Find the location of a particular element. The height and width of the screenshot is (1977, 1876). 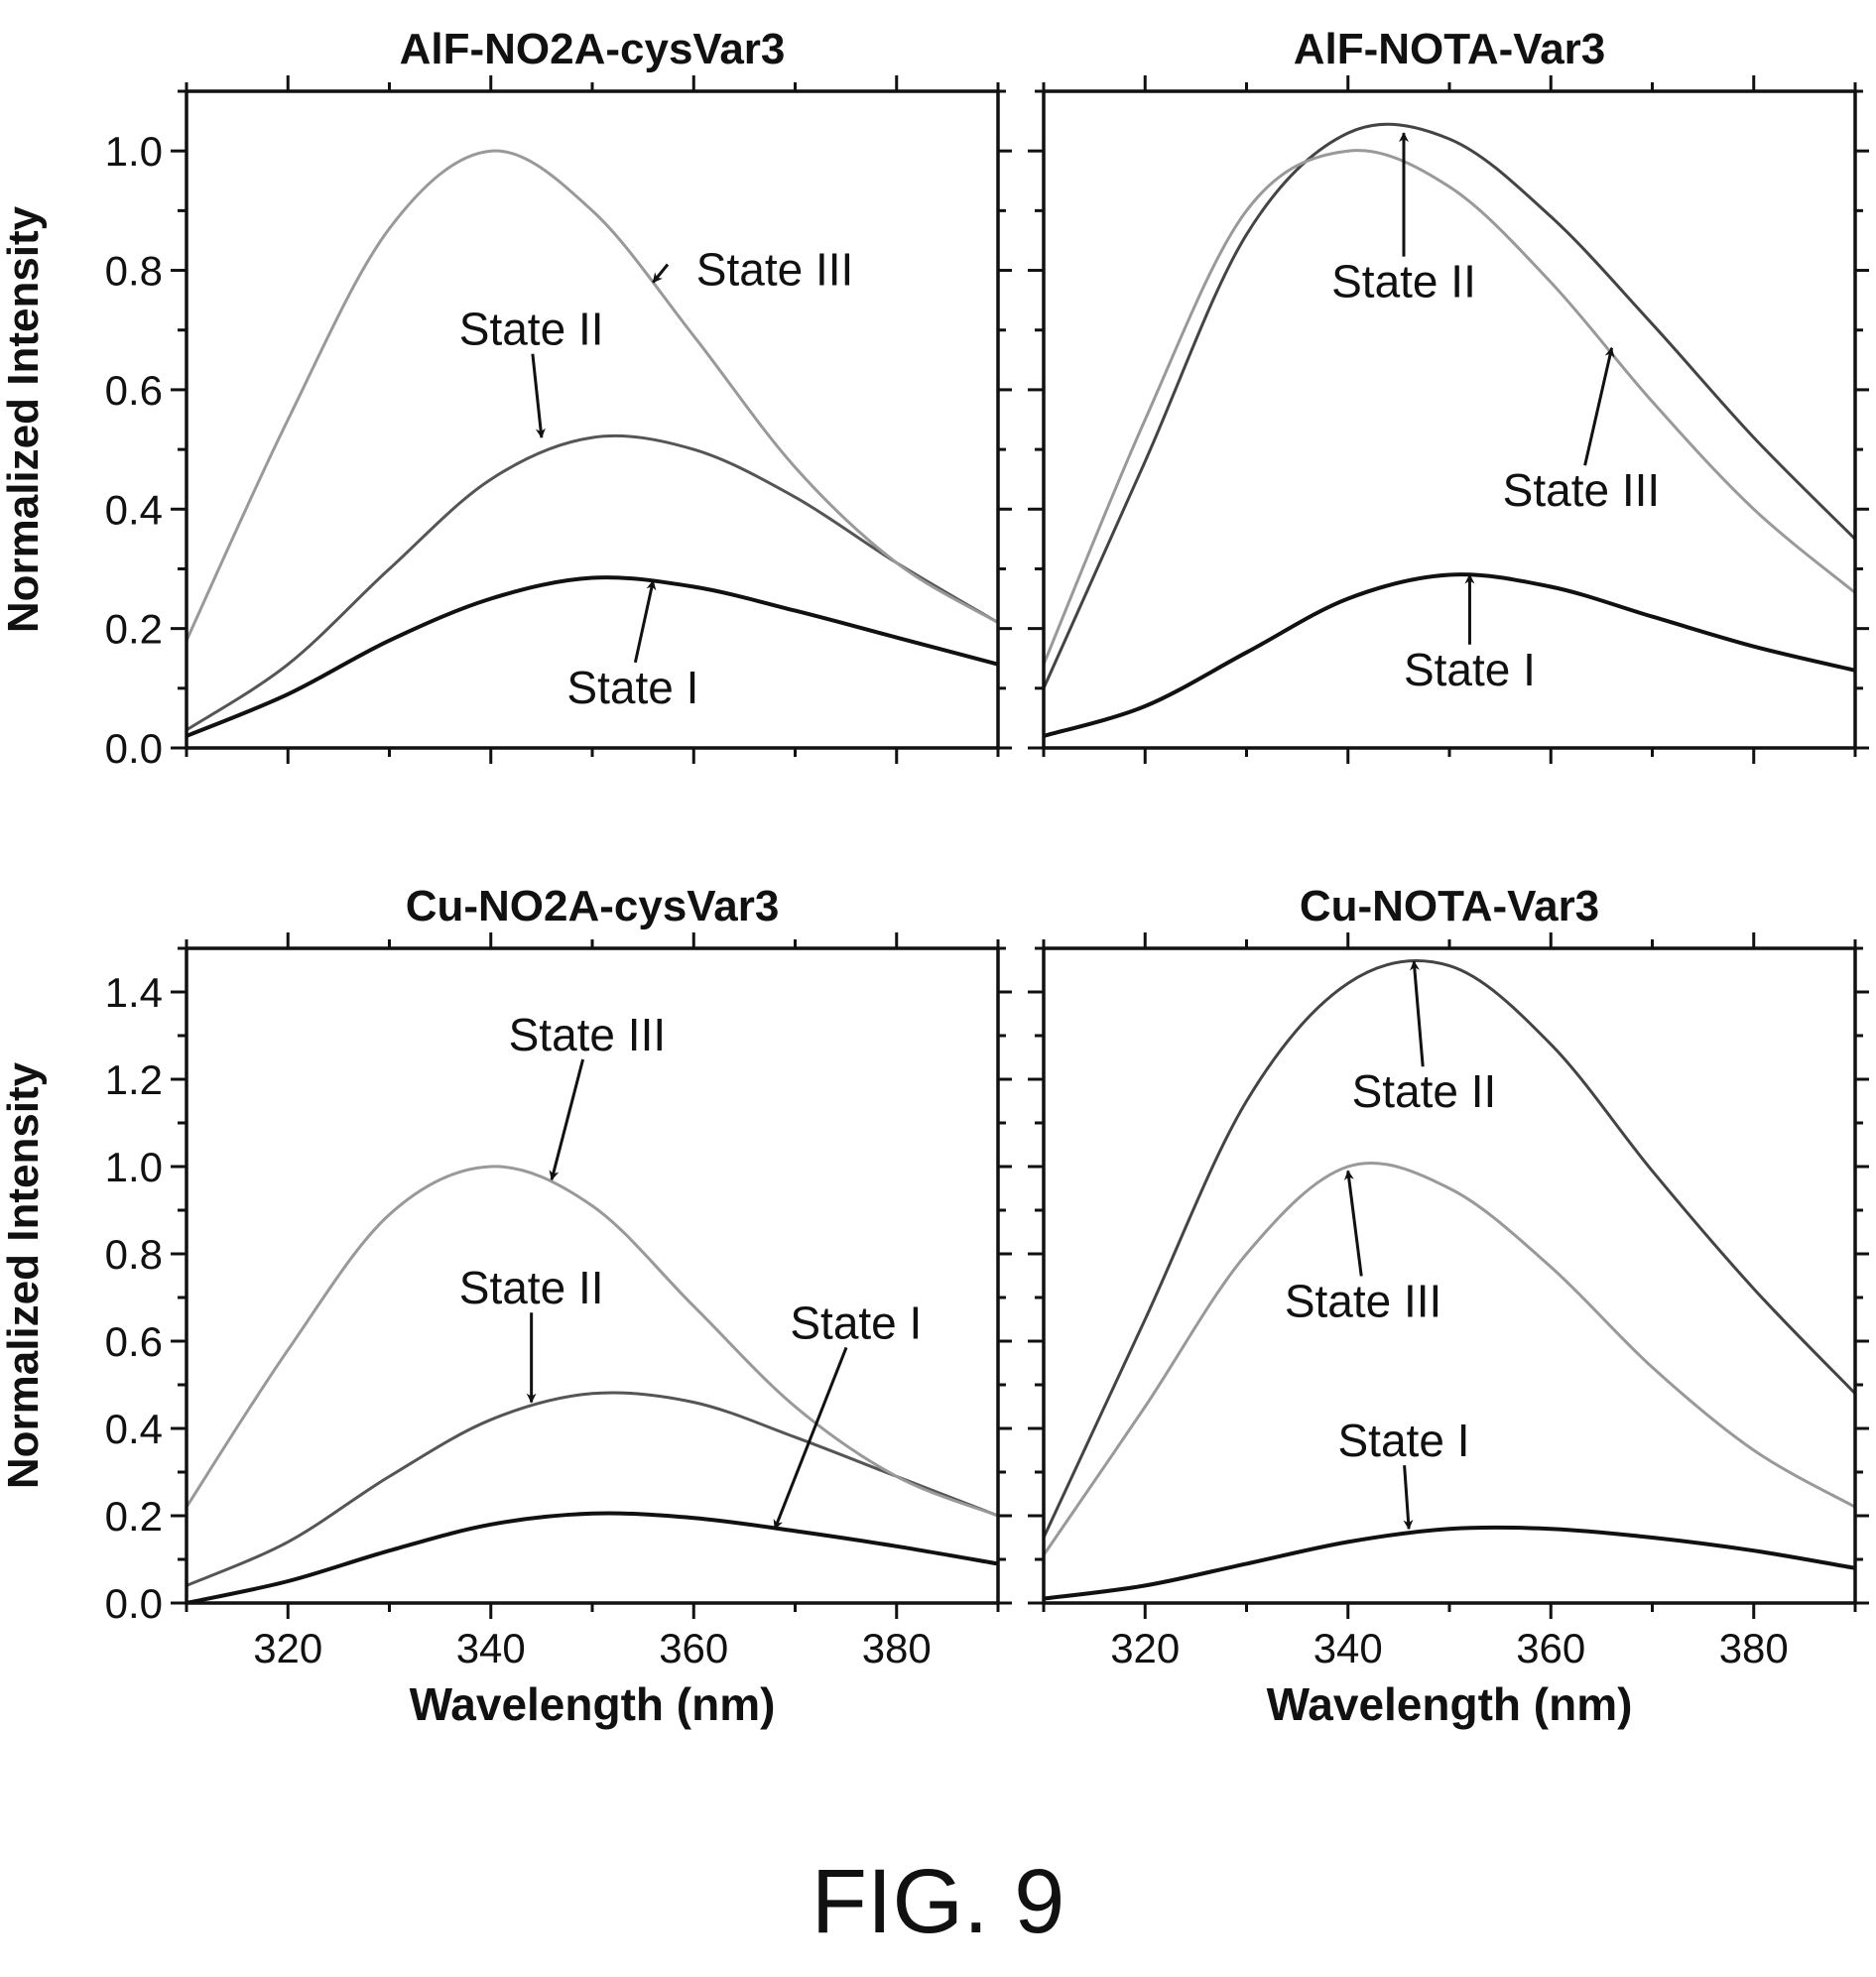

y-tick-label: 1.2 is located at coordinates (134, 1079).